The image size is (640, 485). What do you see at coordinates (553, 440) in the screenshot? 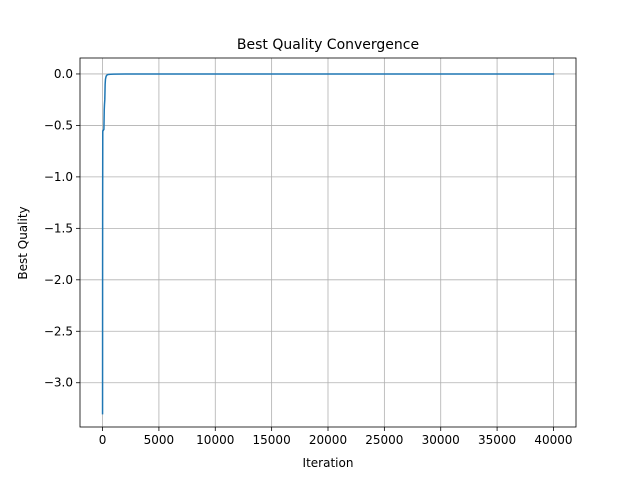
I see `x-tick-label: 40000` at bounding box center [553, 440].